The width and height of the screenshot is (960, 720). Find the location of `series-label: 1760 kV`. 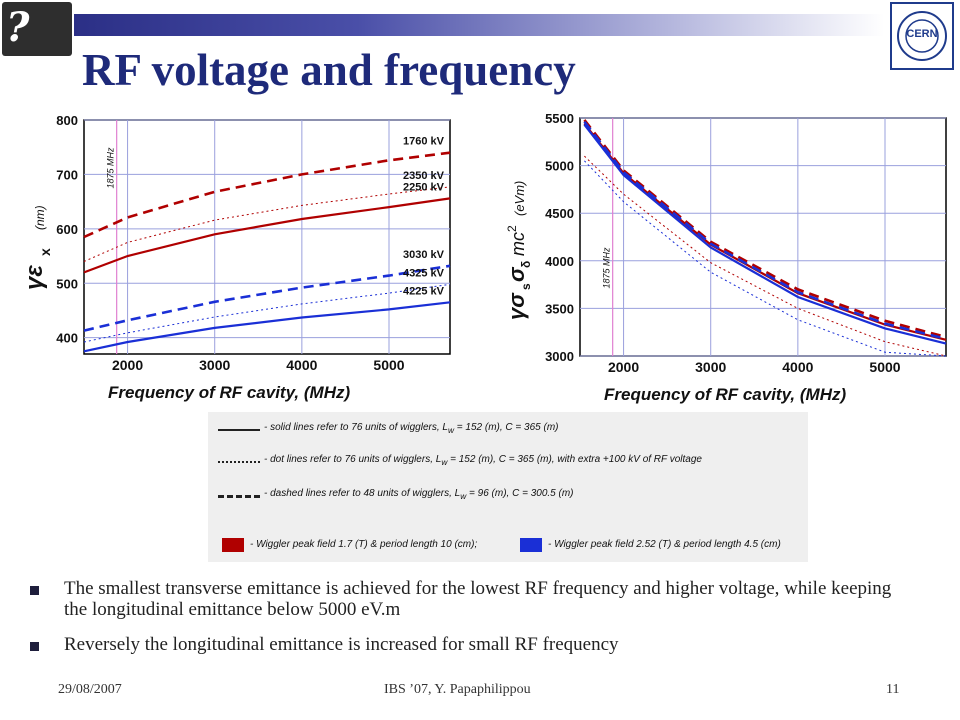

series-label: 1760 kV is located at coordinates (424, 142).